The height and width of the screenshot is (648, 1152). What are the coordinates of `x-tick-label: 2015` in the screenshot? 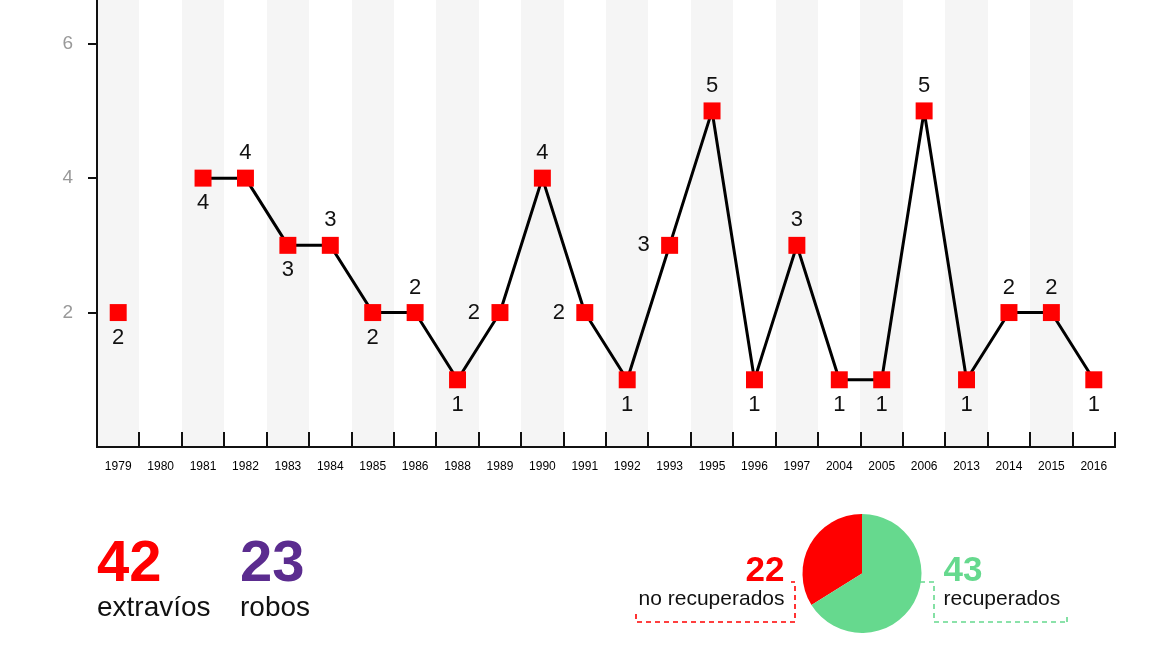 It's located at (1052, 465).